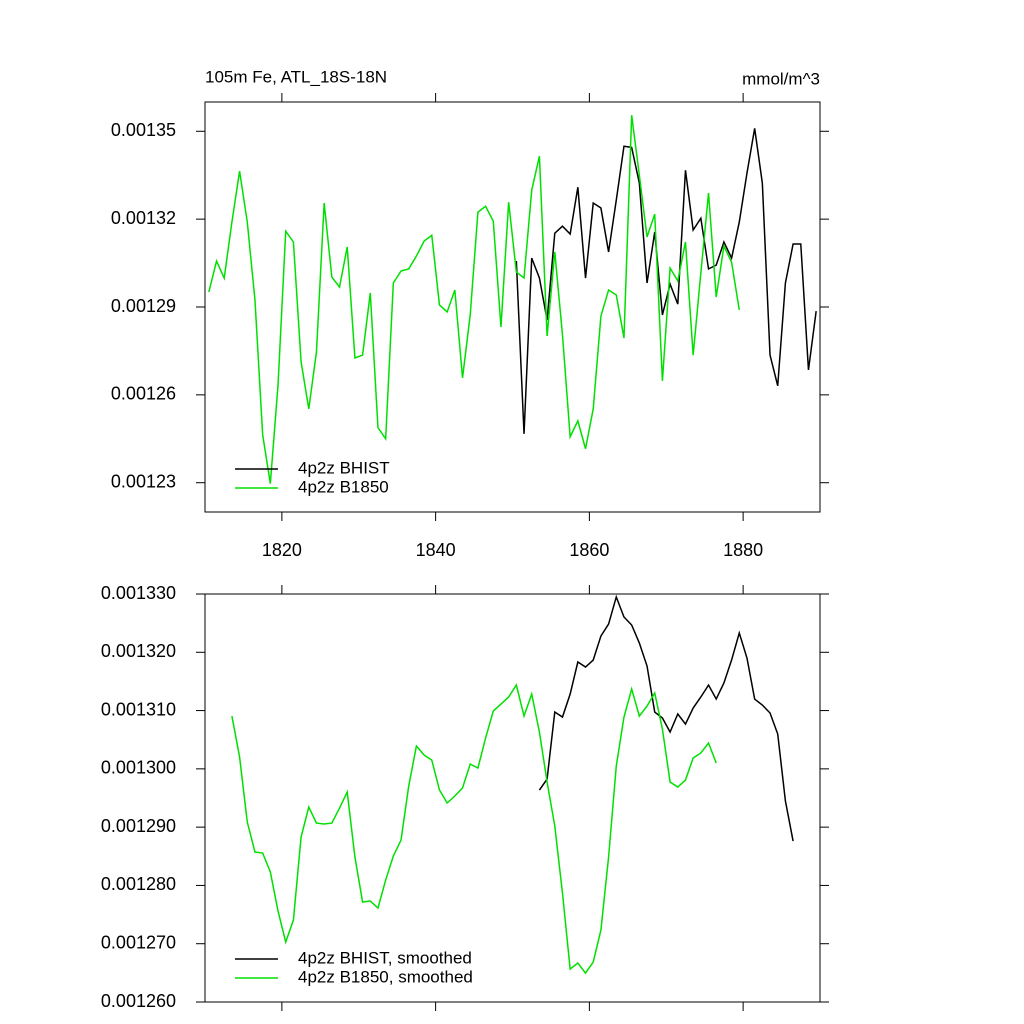  I want to click on y-tick-label: 0.001310, so click(138, 709).